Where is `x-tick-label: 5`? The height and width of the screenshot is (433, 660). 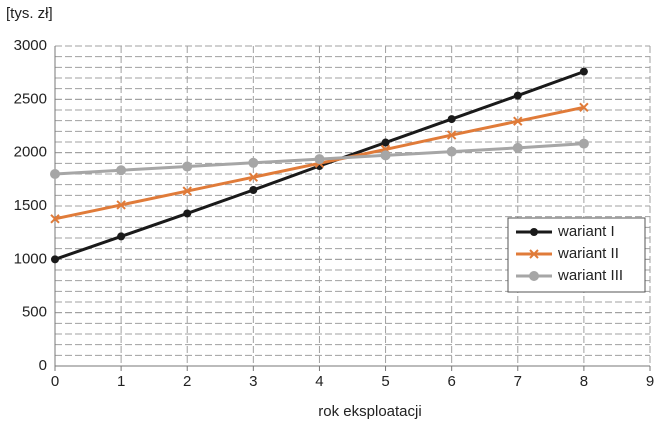
x-tick-label: 5 is located at coordinates (385, 381).